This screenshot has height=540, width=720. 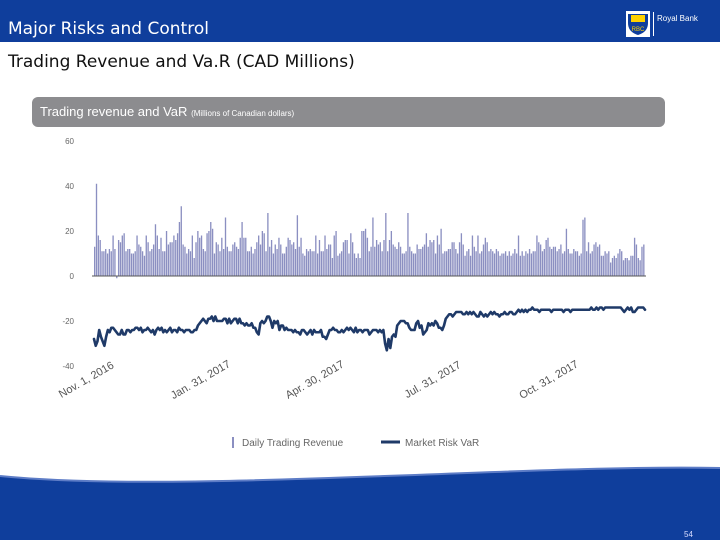 What do you see at coordinates (661, 24) in the screenshot?
I see `brand-logo: RBC Royal Bank` at bounding box center [661, 24].